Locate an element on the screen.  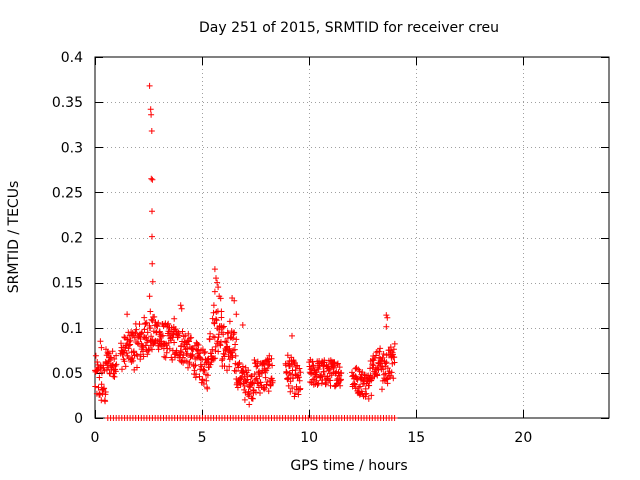
y-tick-label: 0 is located at coordinates (78, 419).